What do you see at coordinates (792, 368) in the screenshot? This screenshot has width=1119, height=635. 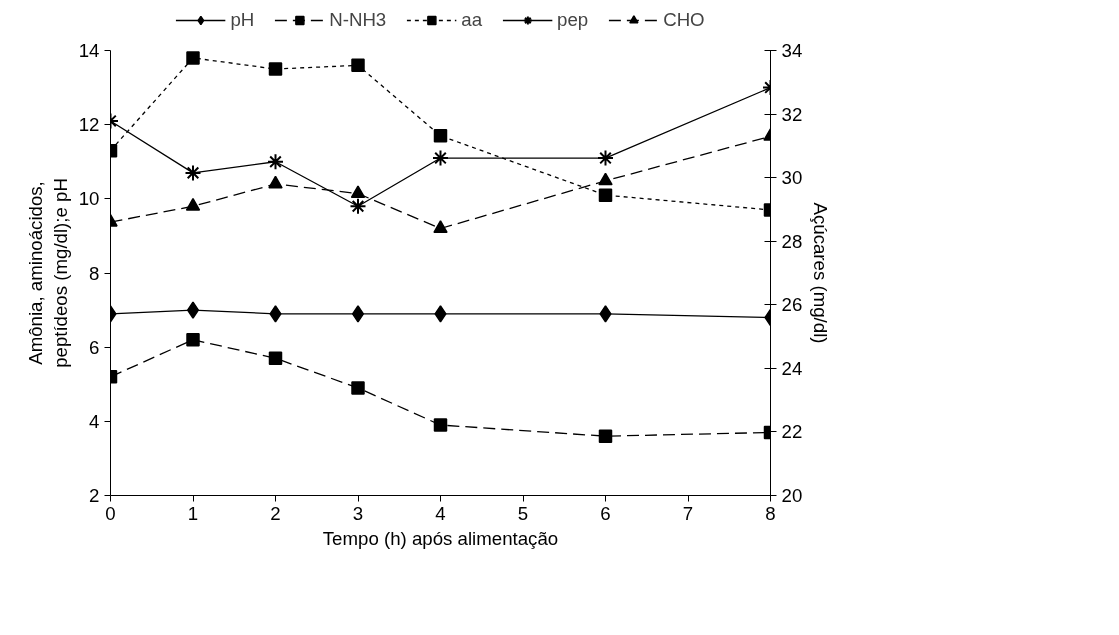 I see `y2-tick-label: 24` at bounding box center [792, 368].